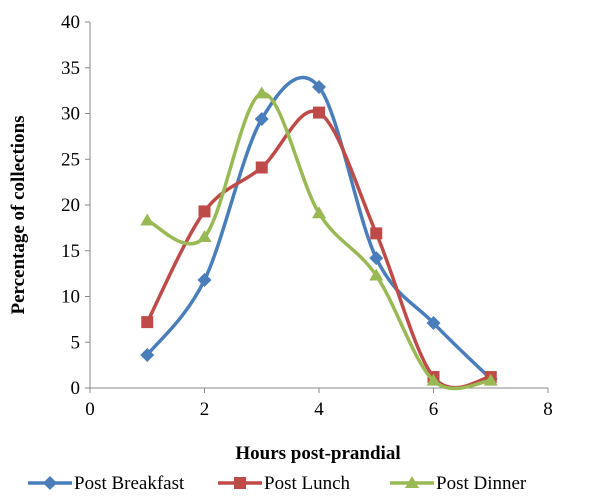 This screenshot has height=500, width=592. What do you see at coordinates (70, 159) in the screenshot?
I see `y-tick-label: 25` at bounding box center [70, 159].